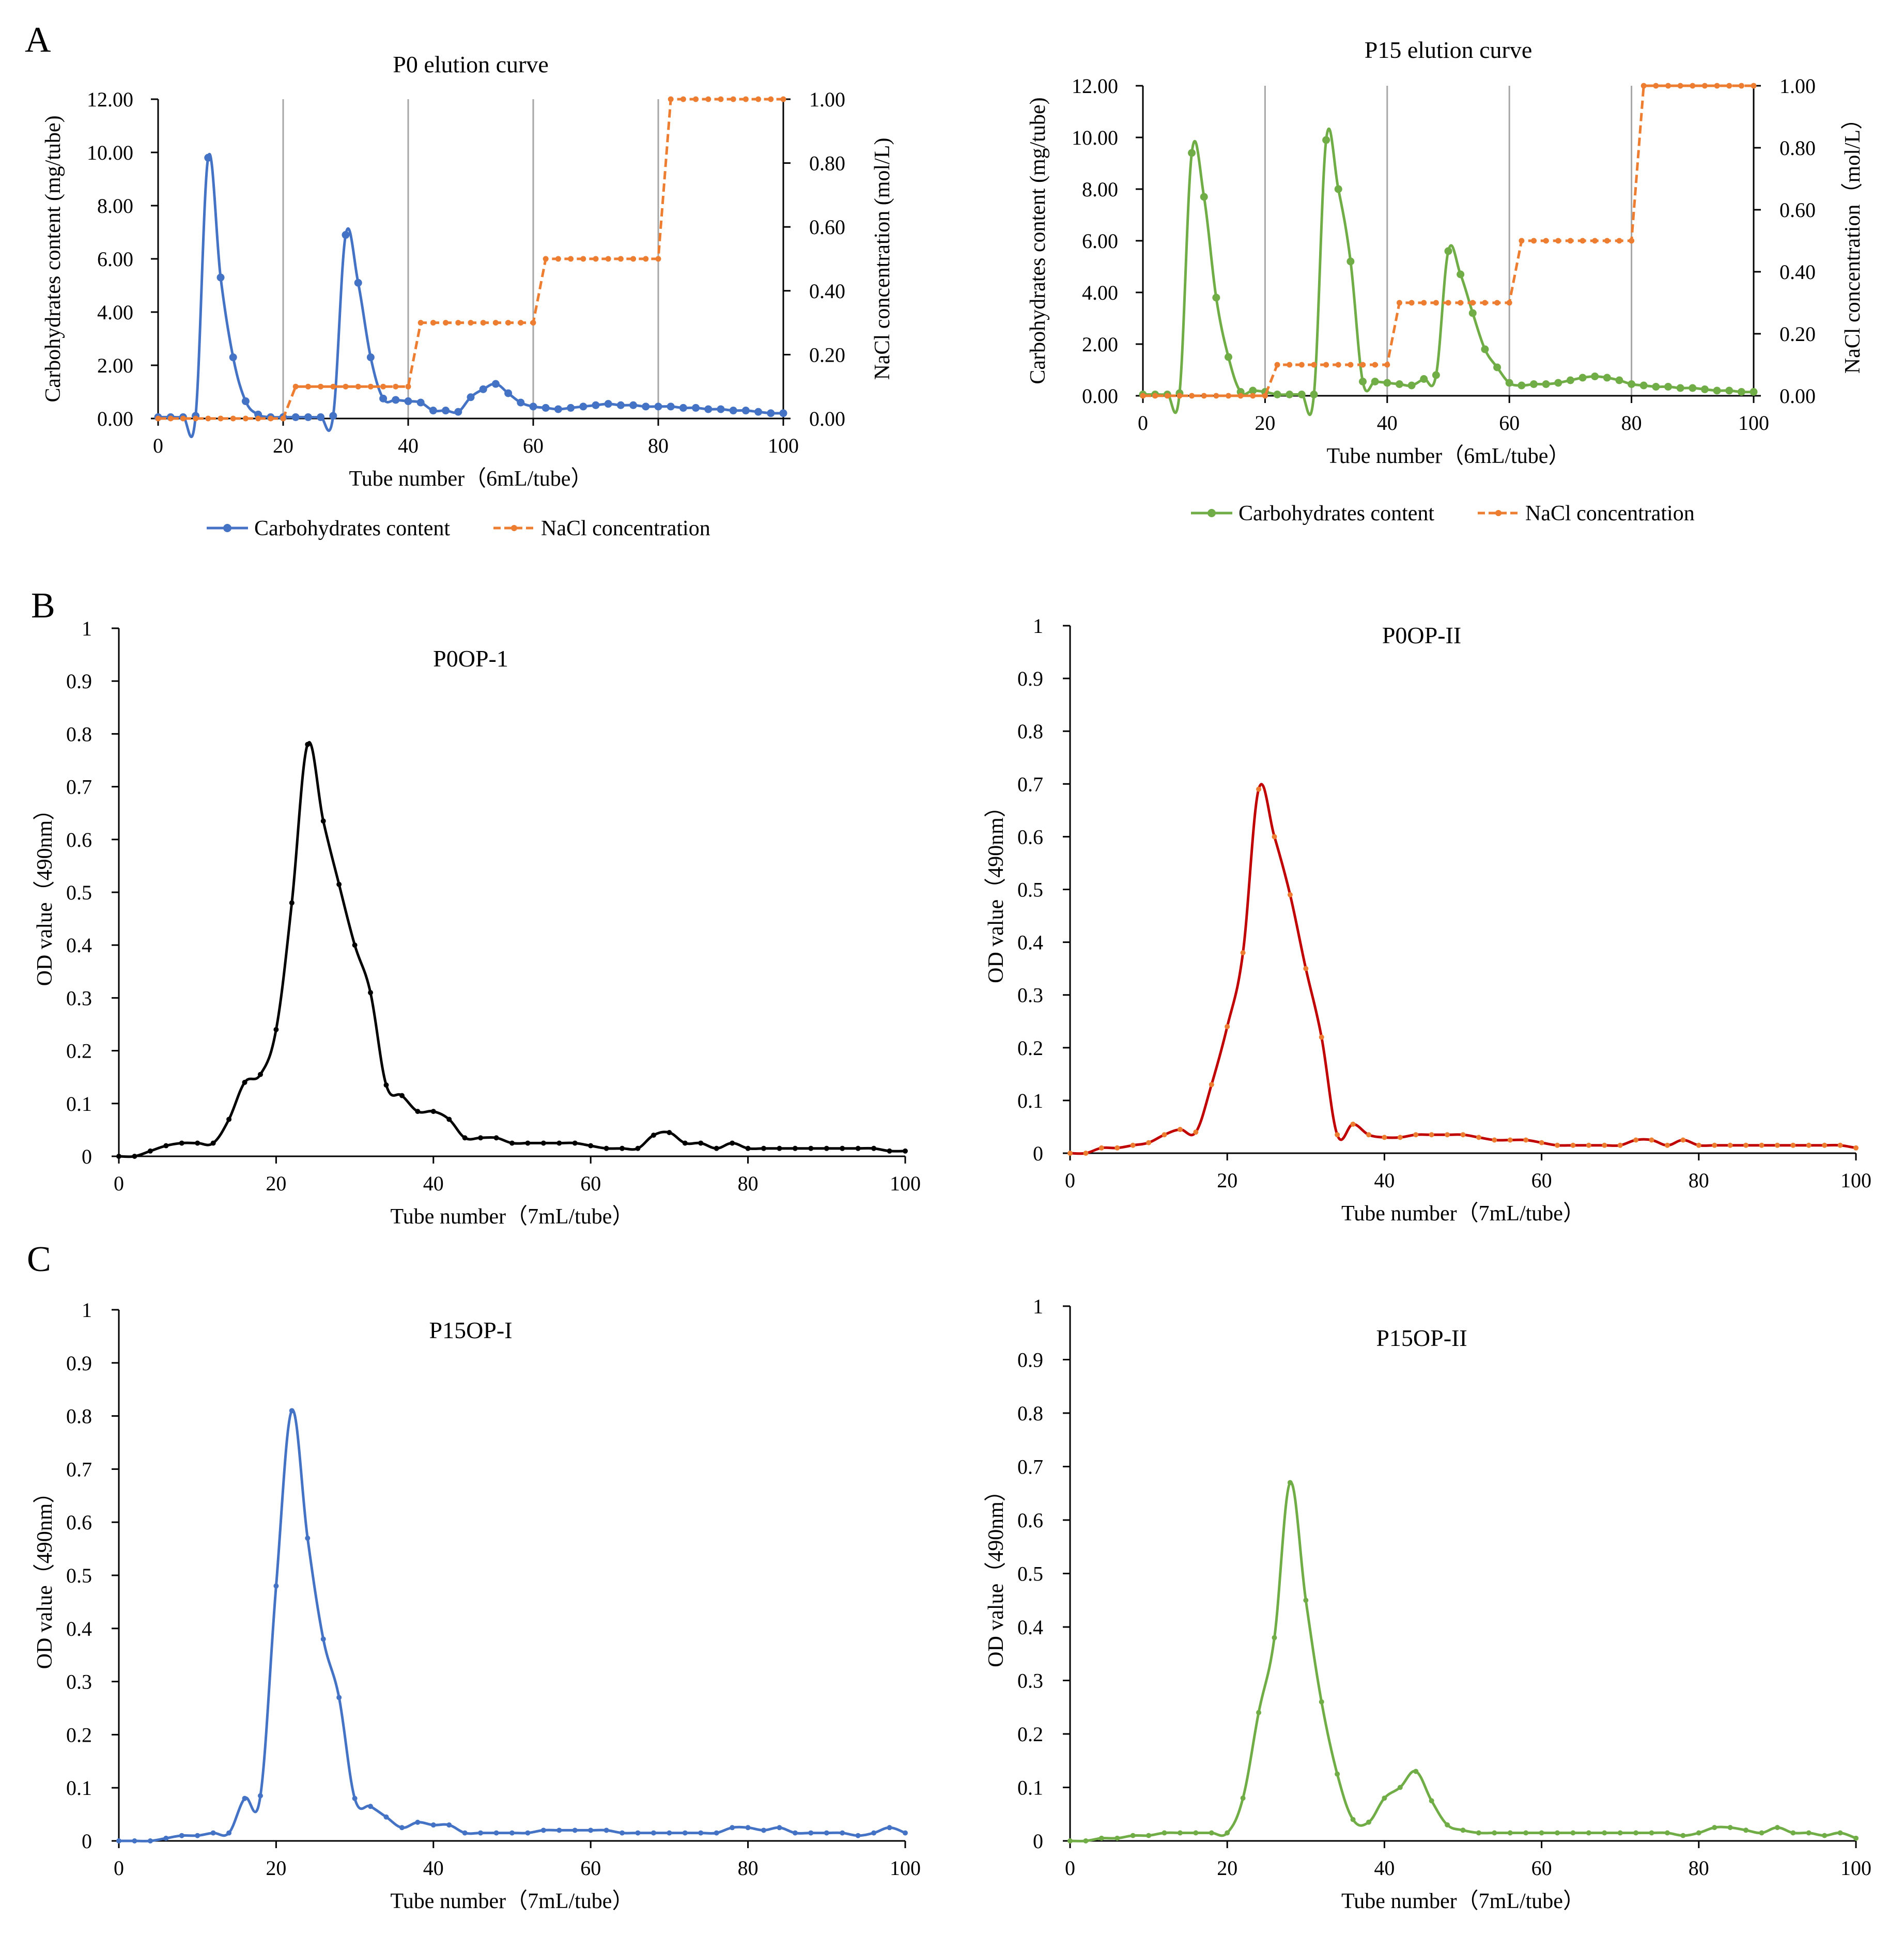 The width and height of the screenshot is (1904, 1937). Describe the element at coordinates (1798, 396) in the screenshot. I see `y2-tick-label: 0.00` at that location.